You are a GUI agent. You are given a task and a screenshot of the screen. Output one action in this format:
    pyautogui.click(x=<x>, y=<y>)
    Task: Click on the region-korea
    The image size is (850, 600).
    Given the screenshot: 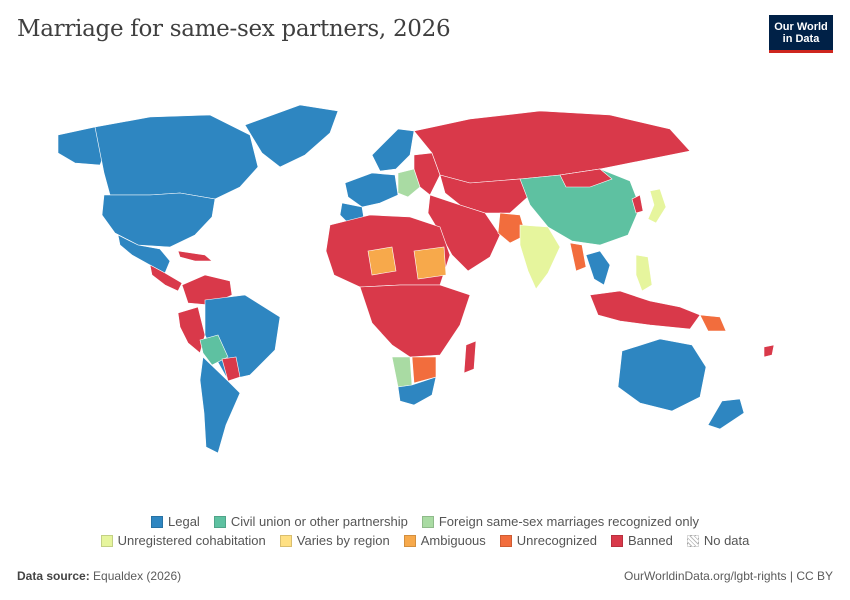 What is the action you would take?
    pyautogui.click(x=637, y=204)
    